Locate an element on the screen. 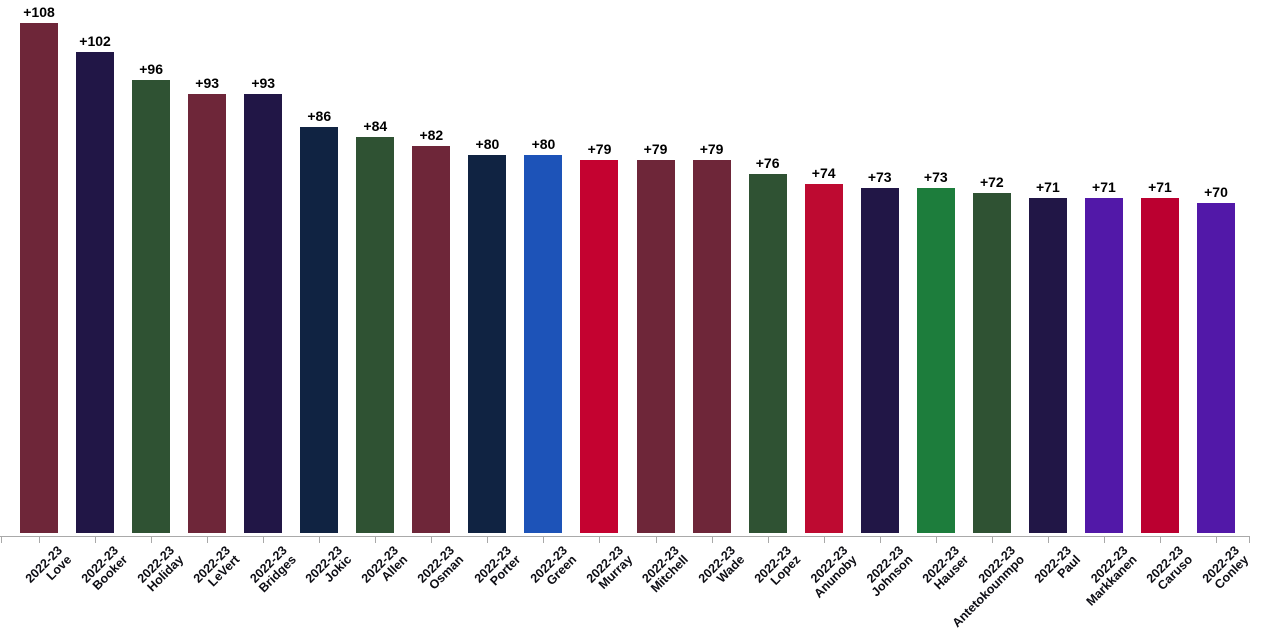  bar-value-label: +73 is located at coordinates (935, 177).